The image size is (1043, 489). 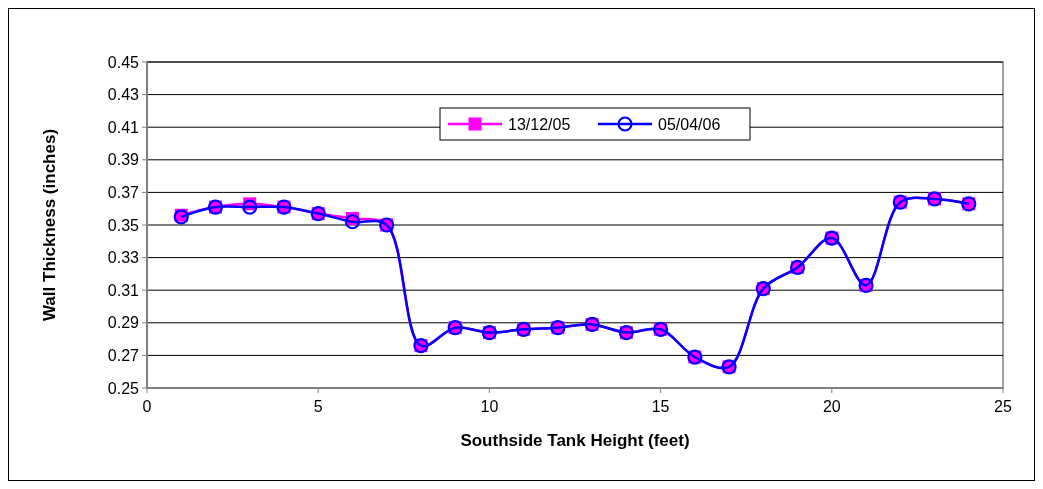 I want to click on y-tick-label: 0.33, so click(x=123, y=258).